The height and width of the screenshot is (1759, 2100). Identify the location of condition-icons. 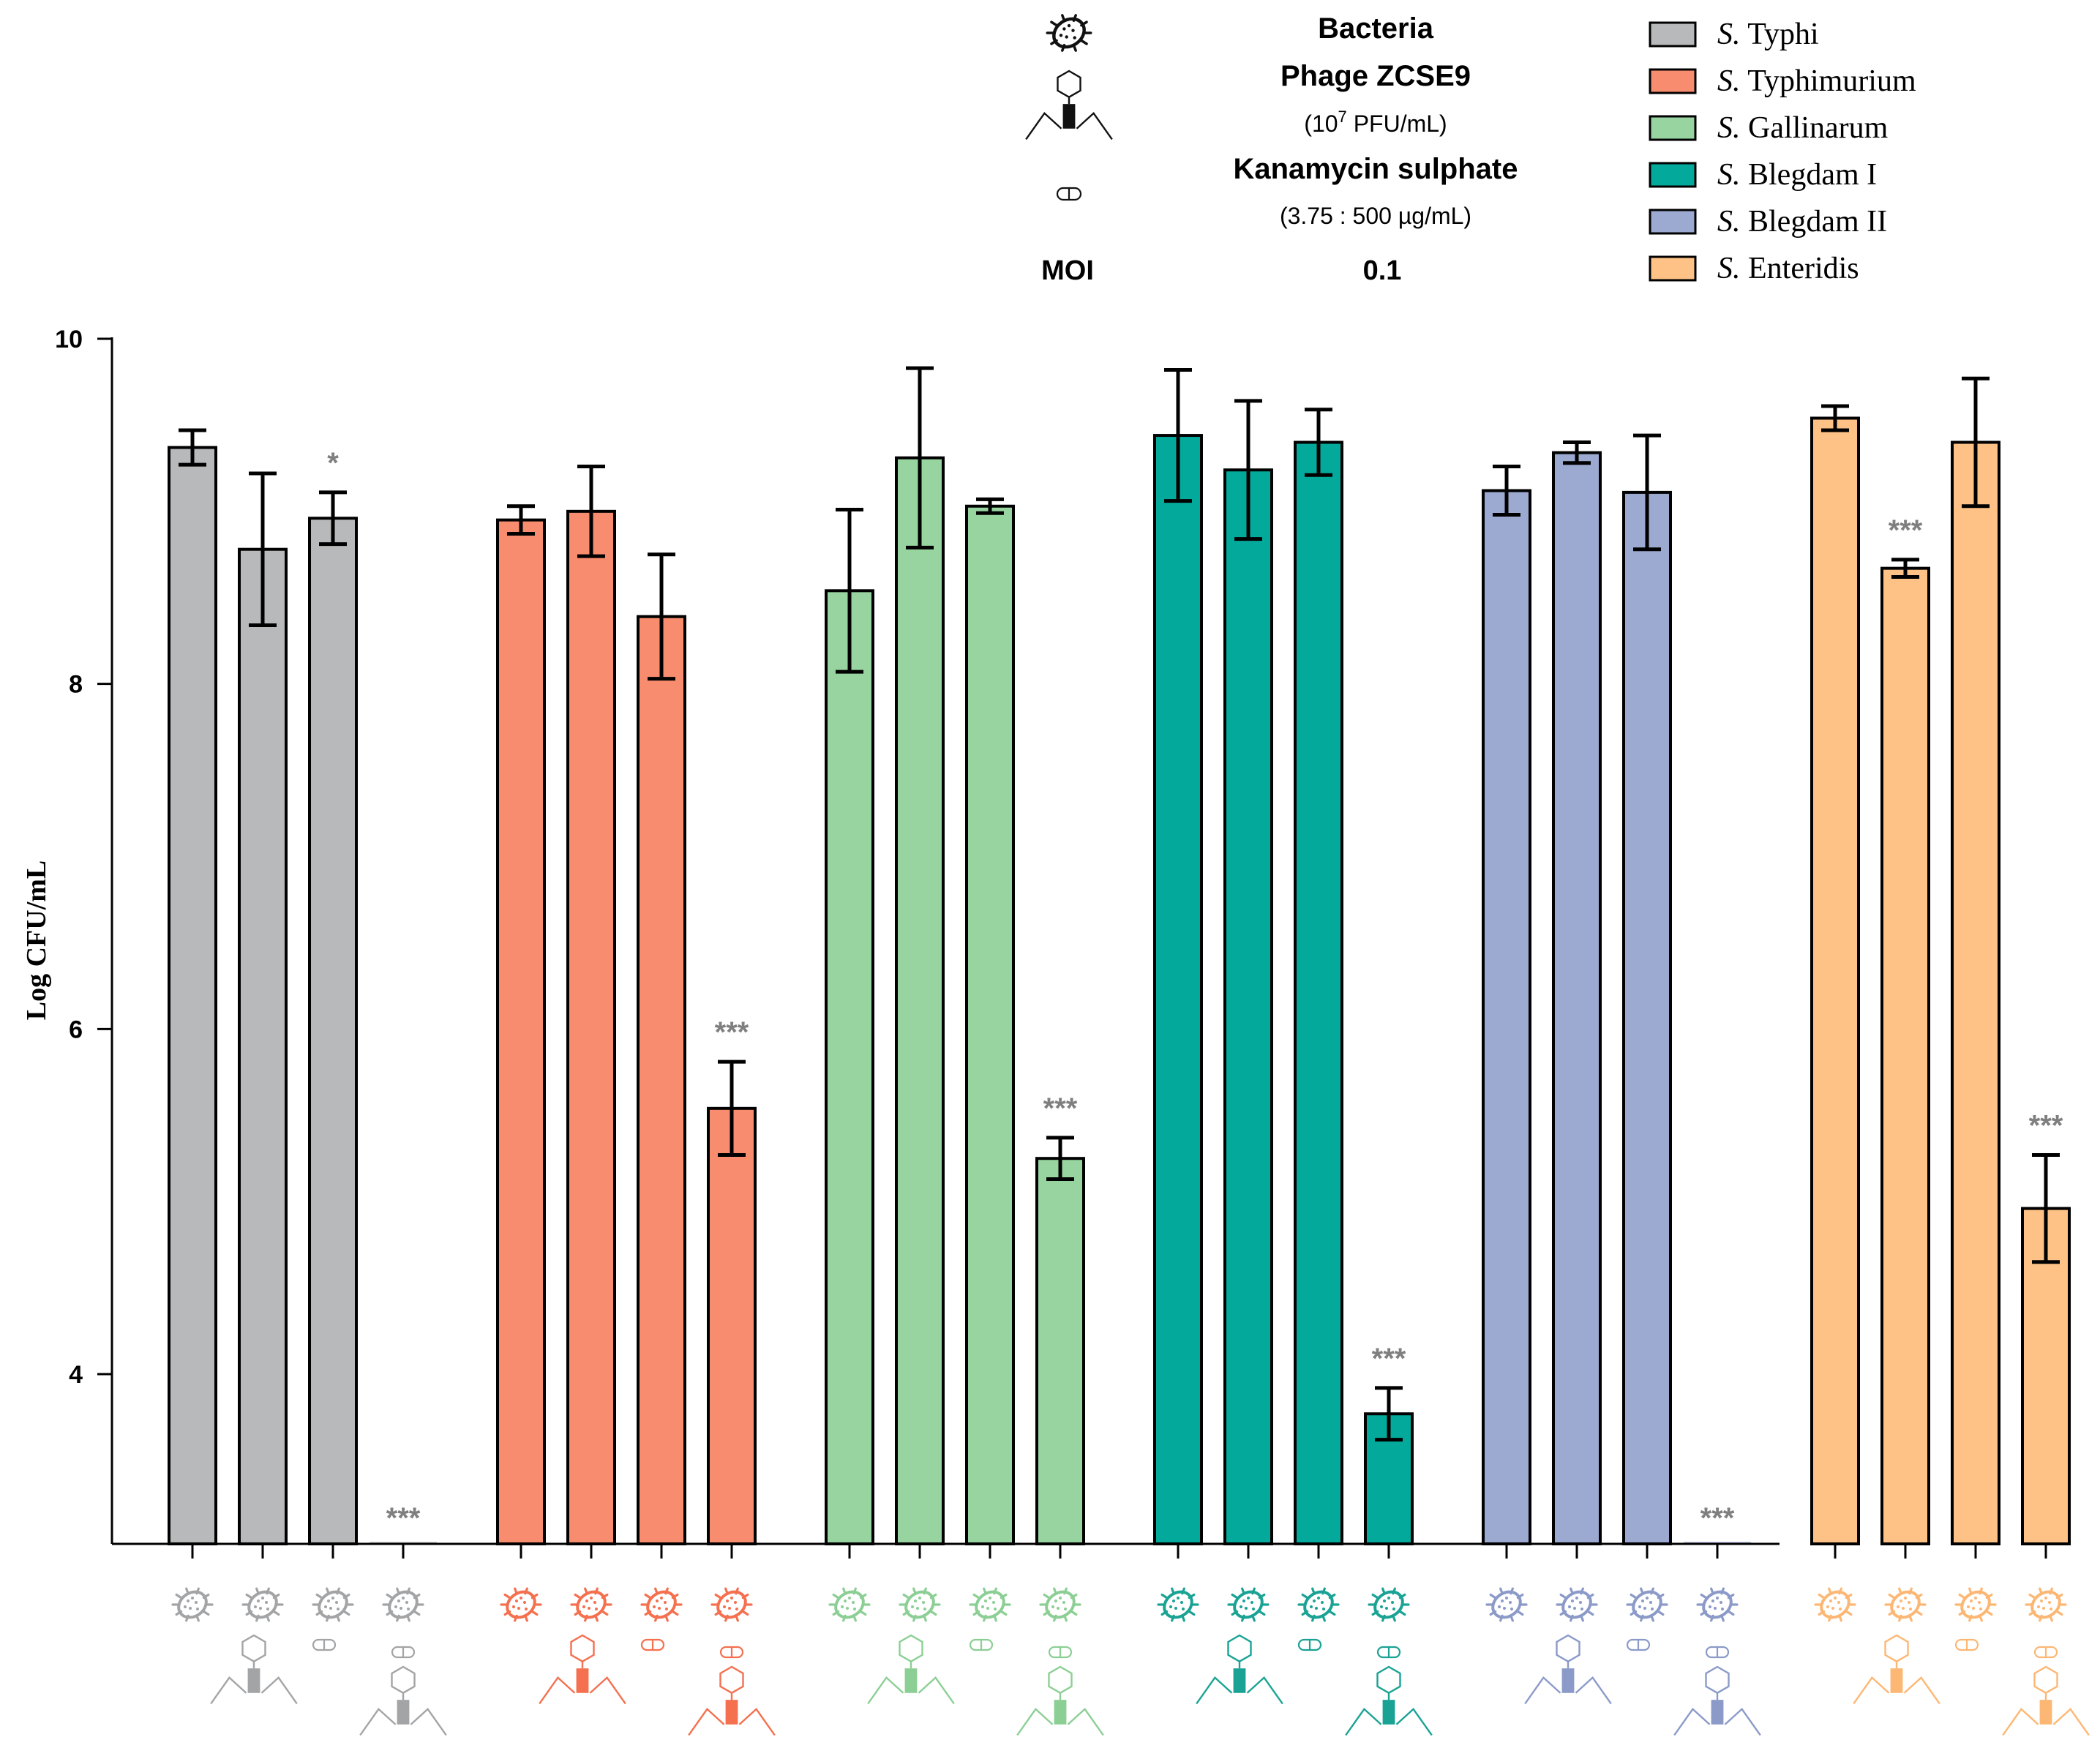
(1130, 1661).